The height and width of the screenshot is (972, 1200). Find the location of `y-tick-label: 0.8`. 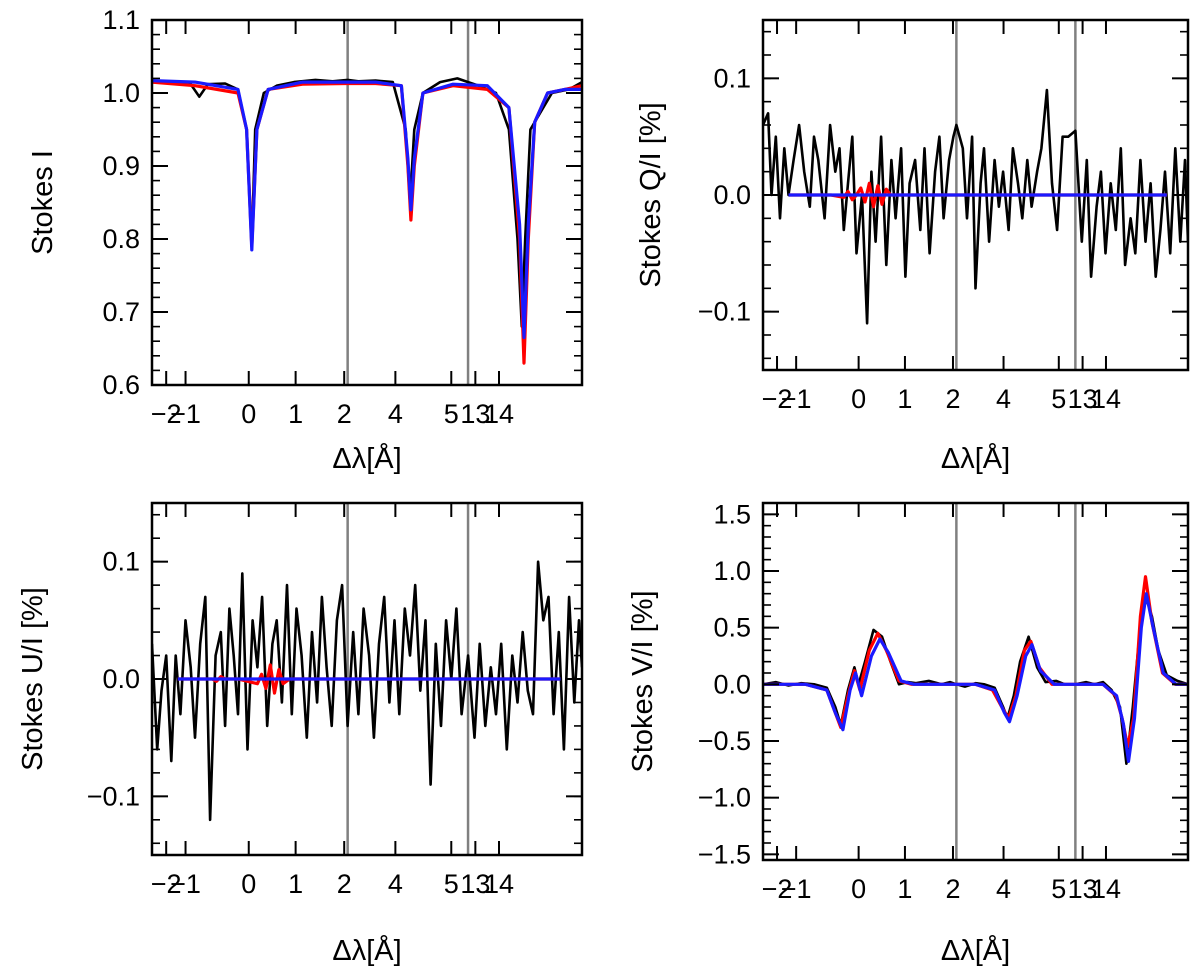

y-tick-label: 0.8 is located at coordinates (121, 239).